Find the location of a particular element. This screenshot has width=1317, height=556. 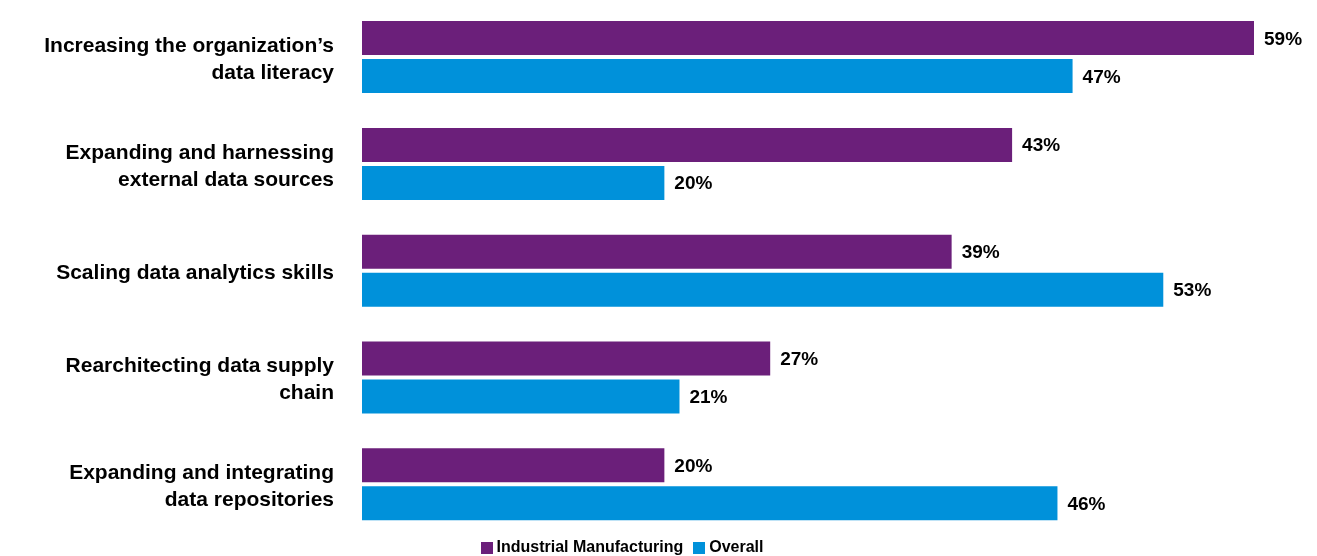

y-tick-label: Expanding and harnessing external data sources is located at coordinates (199, 164).